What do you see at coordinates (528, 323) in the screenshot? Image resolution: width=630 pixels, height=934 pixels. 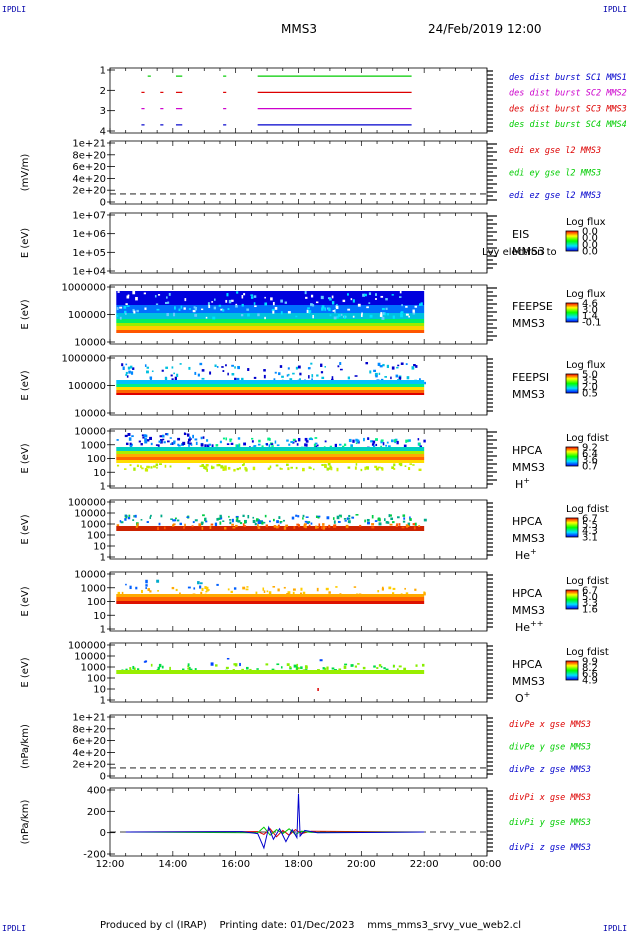 I see `spacecraft-label-feeps-electrons: MMS3` at bounding box center [528, 323].